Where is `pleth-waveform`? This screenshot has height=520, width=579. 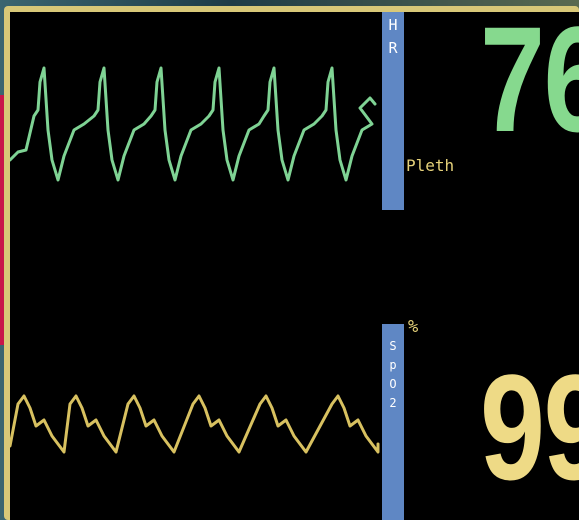
pleth-waveform is located at coordinates (195, 424).